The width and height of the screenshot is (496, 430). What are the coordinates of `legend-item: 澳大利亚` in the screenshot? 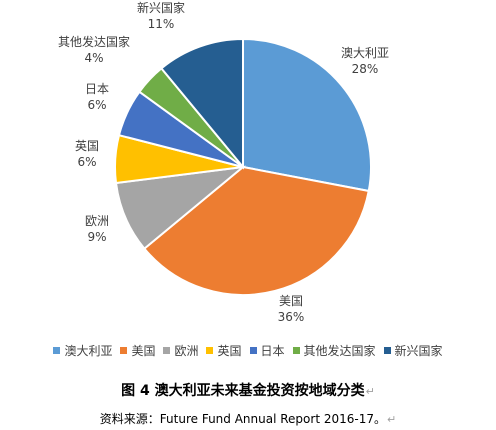 It's located at (82, 350).